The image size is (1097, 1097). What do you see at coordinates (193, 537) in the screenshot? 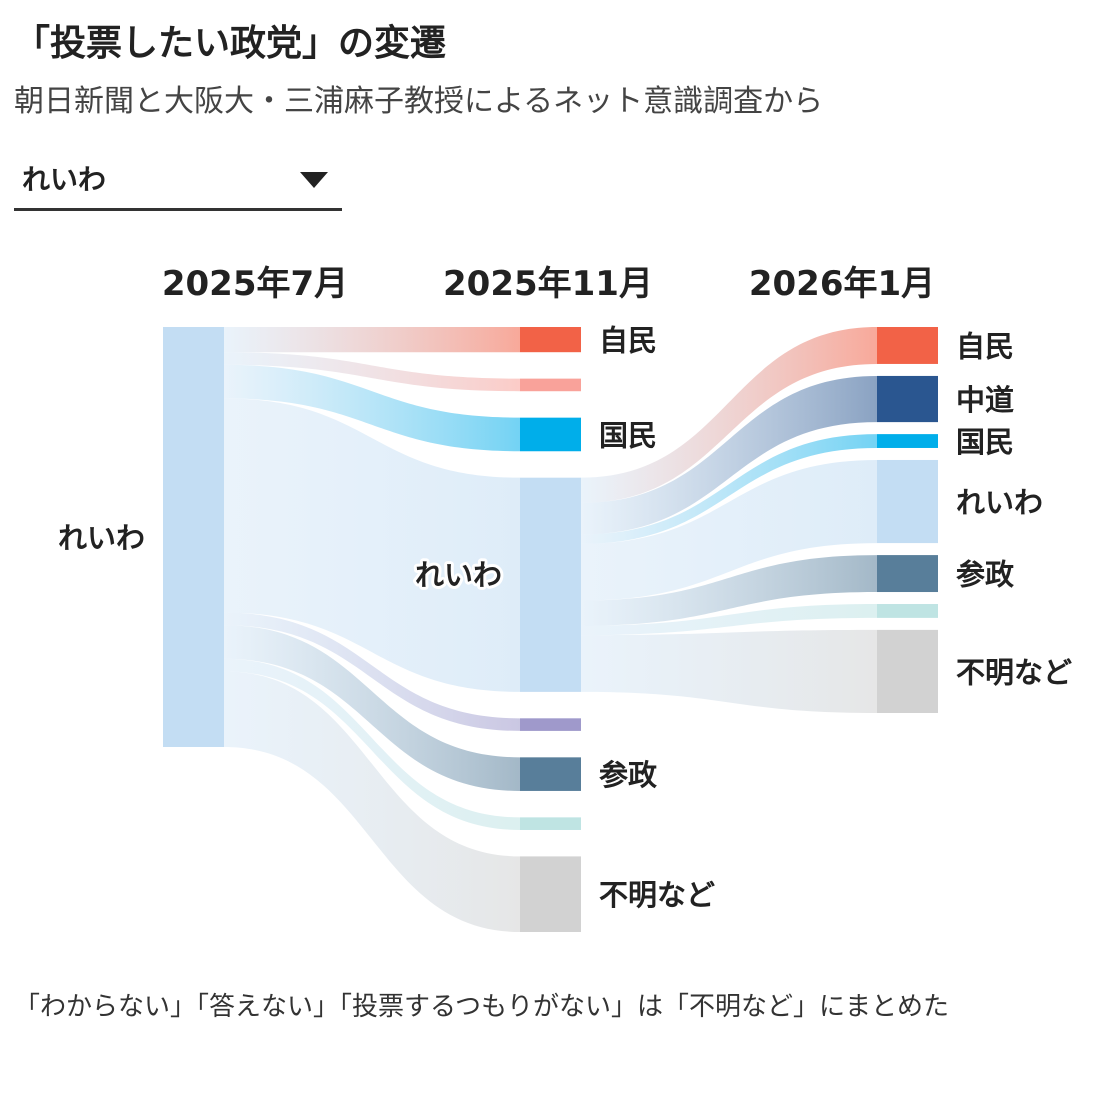
I see `sankey-node-r0` at bounding box center [193, 537].